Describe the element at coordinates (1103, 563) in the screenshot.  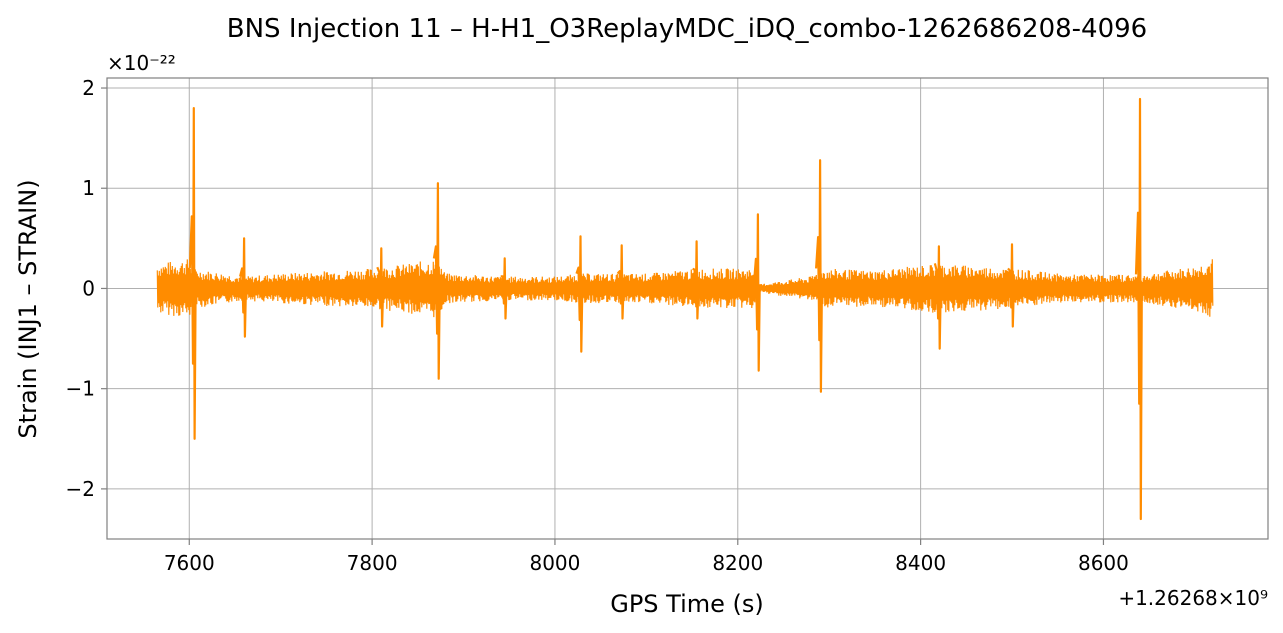
I see `x-tick-label: 8600` at that location.